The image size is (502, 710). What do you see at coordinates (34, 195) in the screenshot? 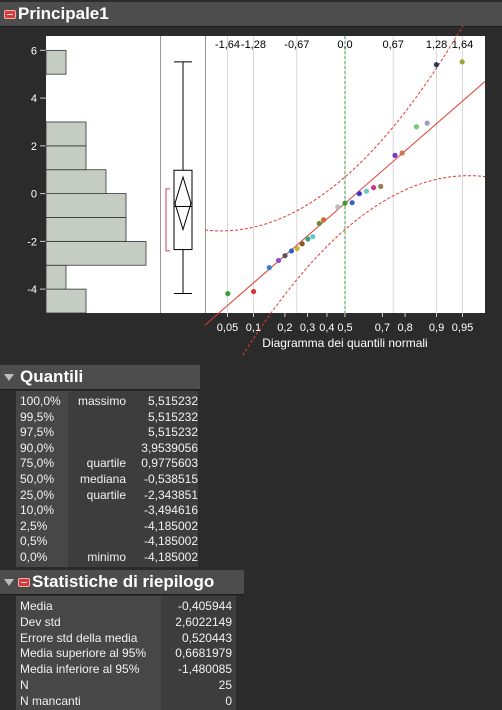
I see `y-tick-label: 0` at bounding box center [34, 195].